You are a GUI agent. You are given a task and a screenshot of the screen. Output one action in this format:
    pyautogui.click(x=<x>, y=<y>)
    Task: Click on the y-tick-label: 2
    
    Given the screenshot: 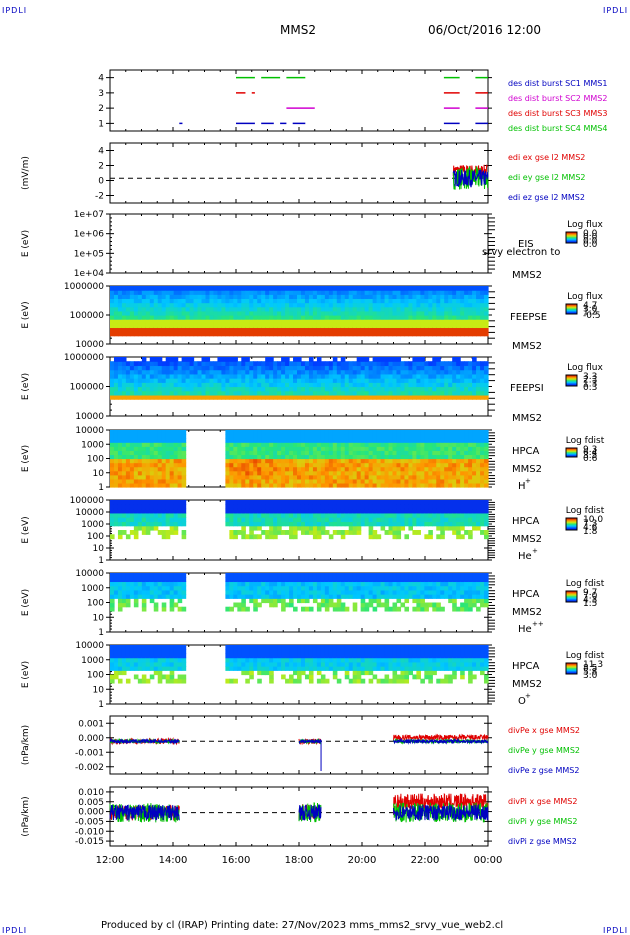 What is the action you would take?
    pyautogui.click(x=101, y=167)
    